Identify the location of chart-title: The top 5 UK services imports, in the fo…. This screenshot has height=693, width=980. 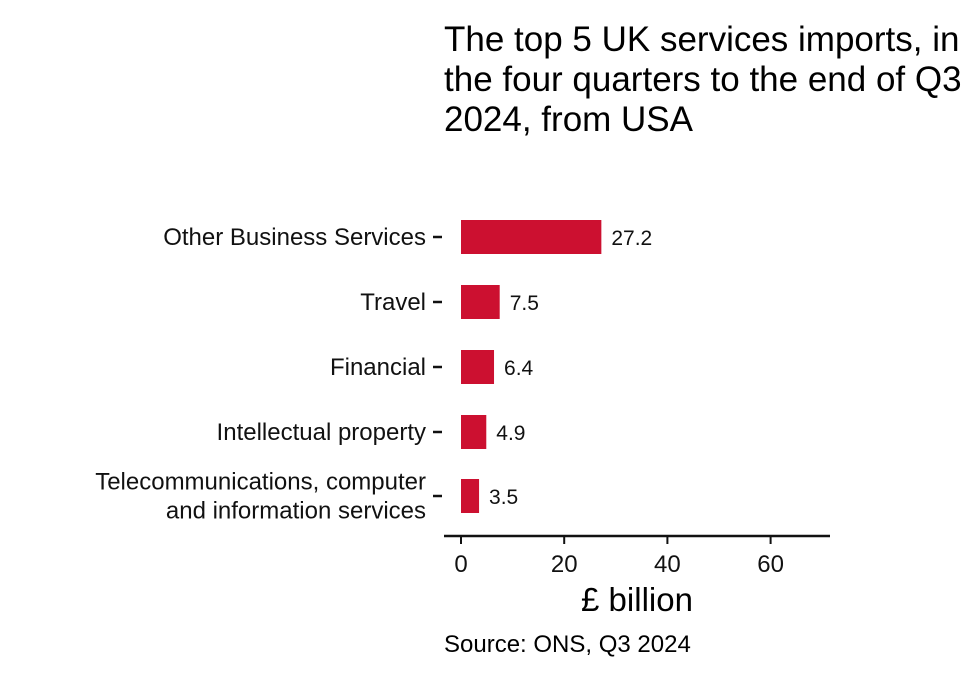
(703, 79).